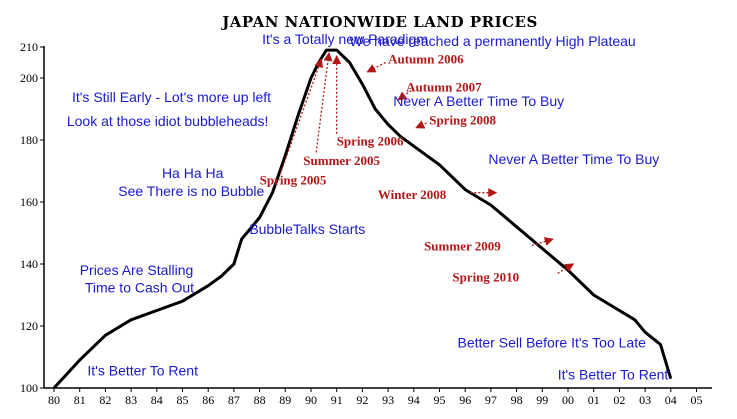 This screenshot has width=737, height=419. Describe the element at coordinates (234, 400) in the screenshot. I see `x-tick-label: 87` at that location.